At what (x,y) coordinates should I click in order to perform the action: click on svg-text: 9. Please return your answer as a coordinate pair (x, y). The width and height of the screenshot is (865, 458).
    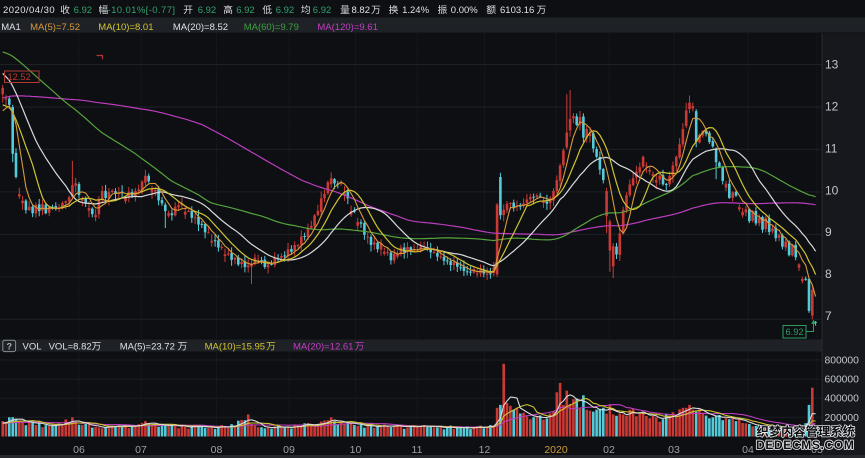
    Looking at the image, I should click on (828, 232).